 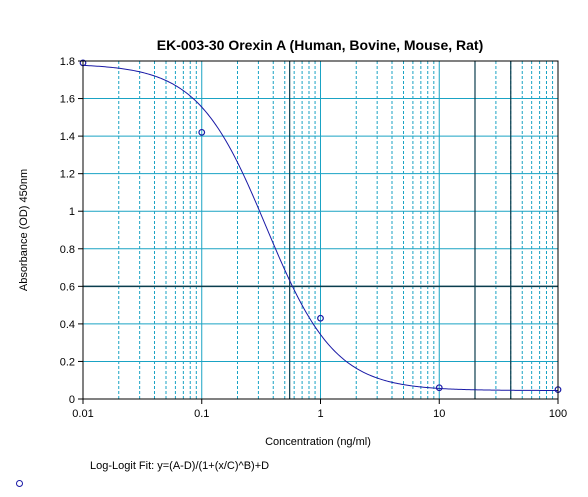 I want to click on y-tick-label: 1, so click(x=72, y=212).